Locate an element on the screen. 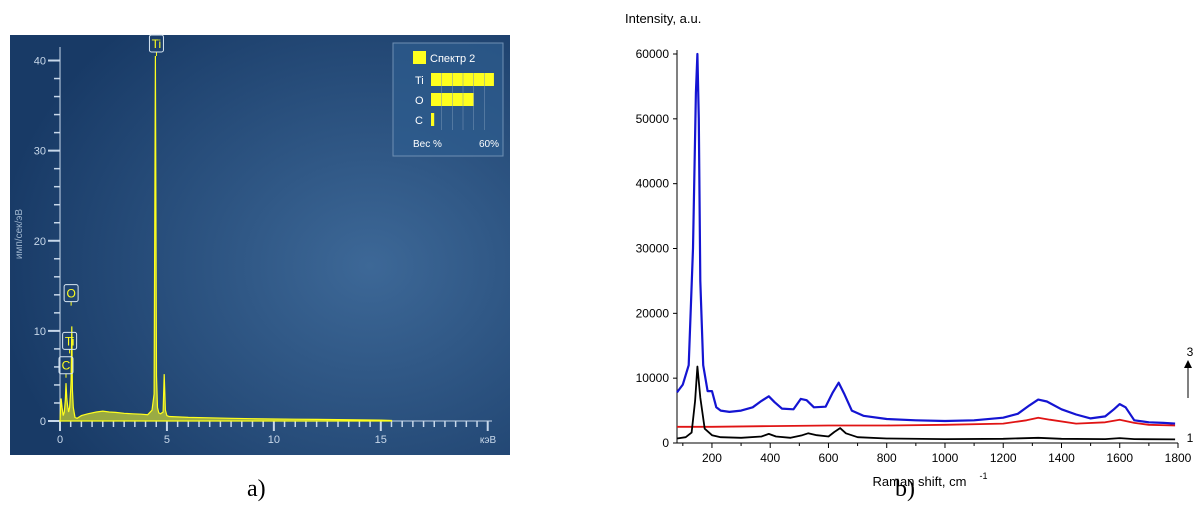  x-tick-label: 800 is located at coordinates (887, 458).